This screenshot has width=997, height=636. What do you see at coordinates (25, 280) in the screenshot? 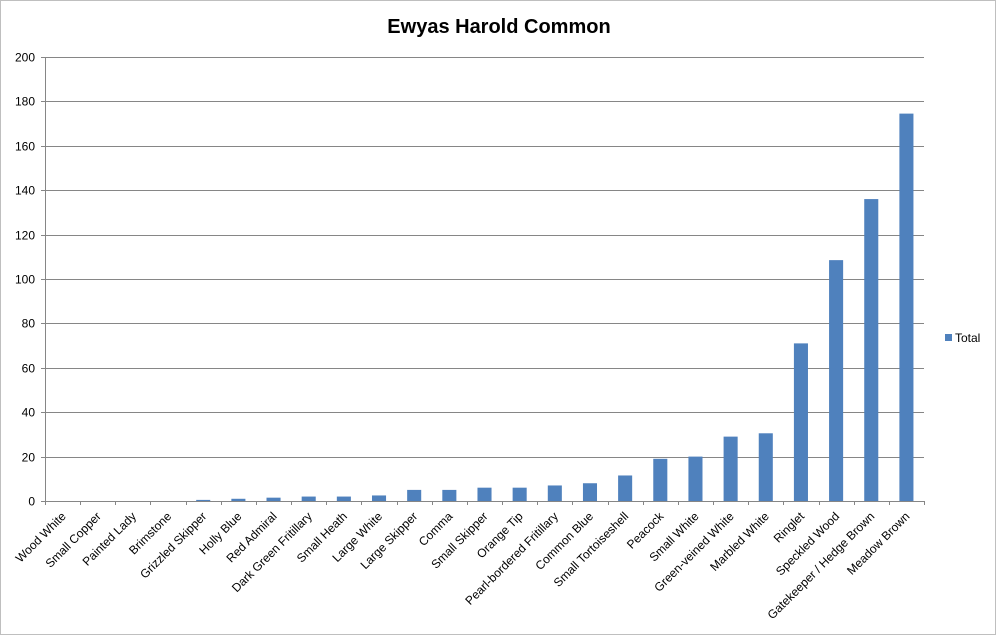
I see `y-tick-label: 100` at bounding box center [25, 280].